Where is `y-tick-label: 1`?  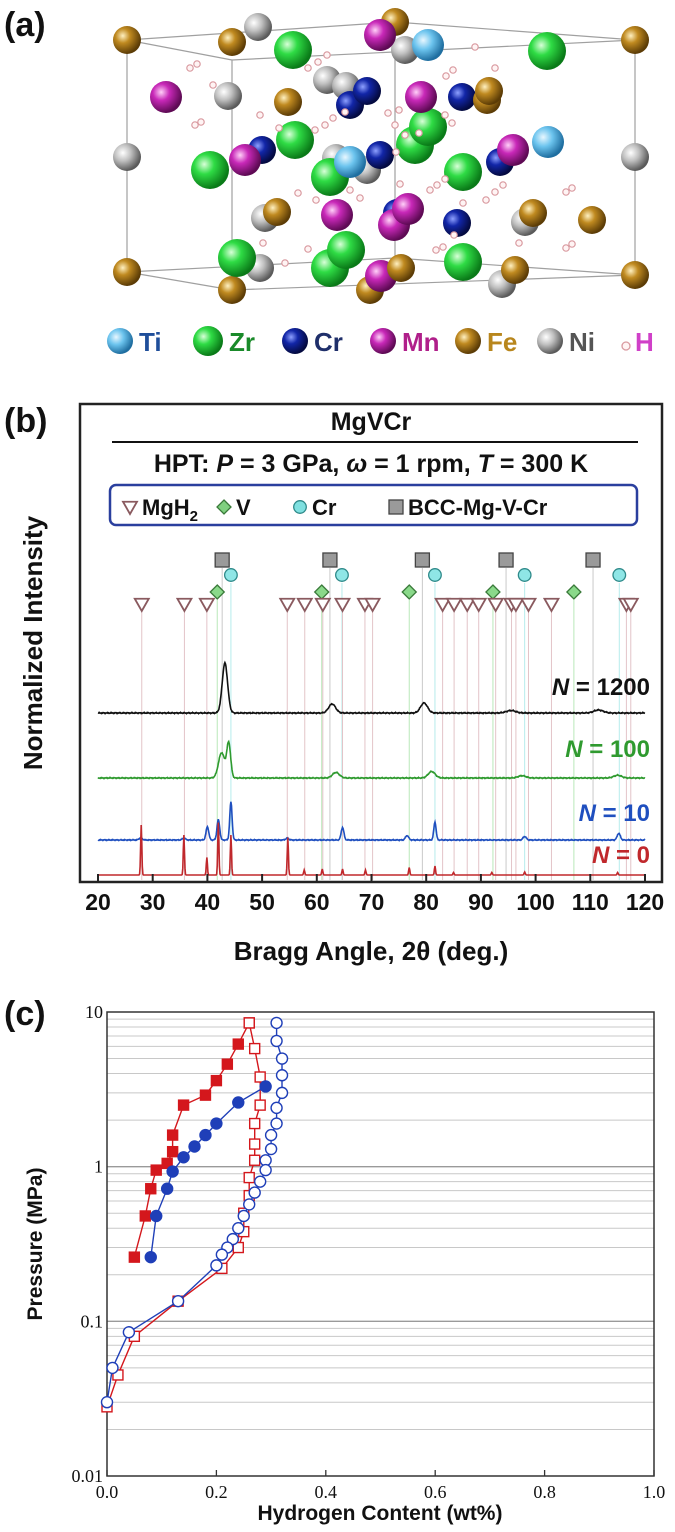
y-tick-label: 1 is located at coordinates (98, 1167).